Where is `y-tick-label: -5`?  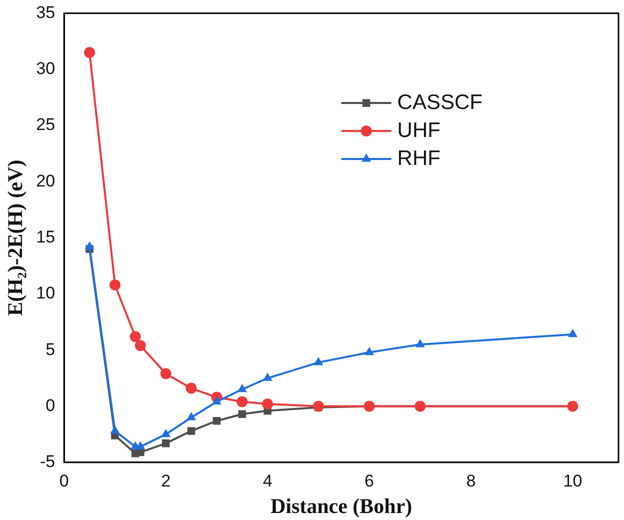
y-tick-label: -5 is located at coordinates (48, 462).